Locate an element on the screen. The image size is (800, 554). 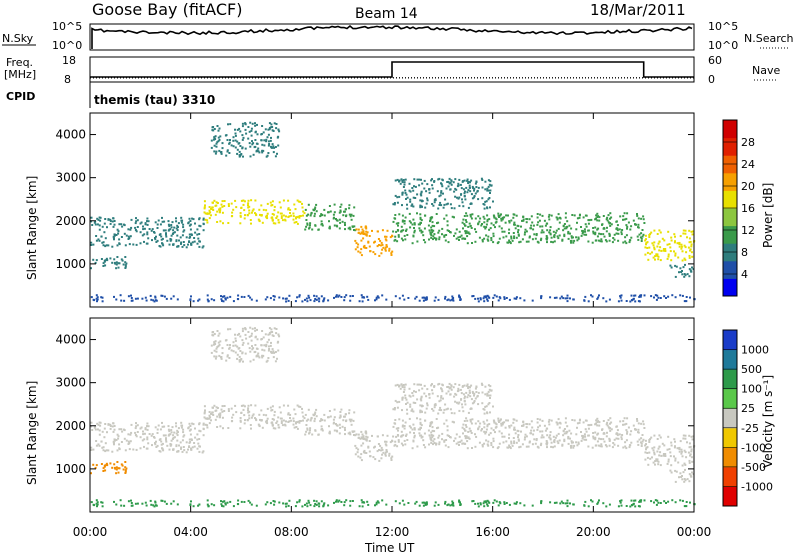
noise-right-label: N.Search is located at coordinates (769, 38).